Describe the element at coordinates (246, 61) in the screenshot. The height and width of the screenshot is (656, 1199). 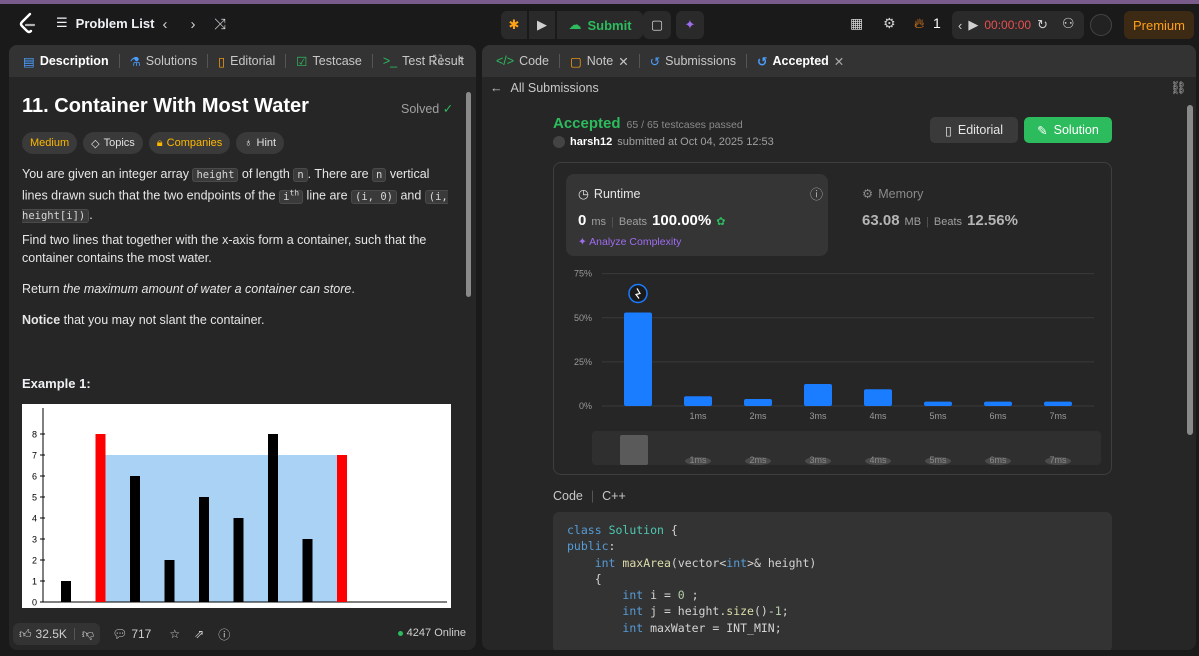
I see `tab-editorial: ▯ Editorial` at that location.